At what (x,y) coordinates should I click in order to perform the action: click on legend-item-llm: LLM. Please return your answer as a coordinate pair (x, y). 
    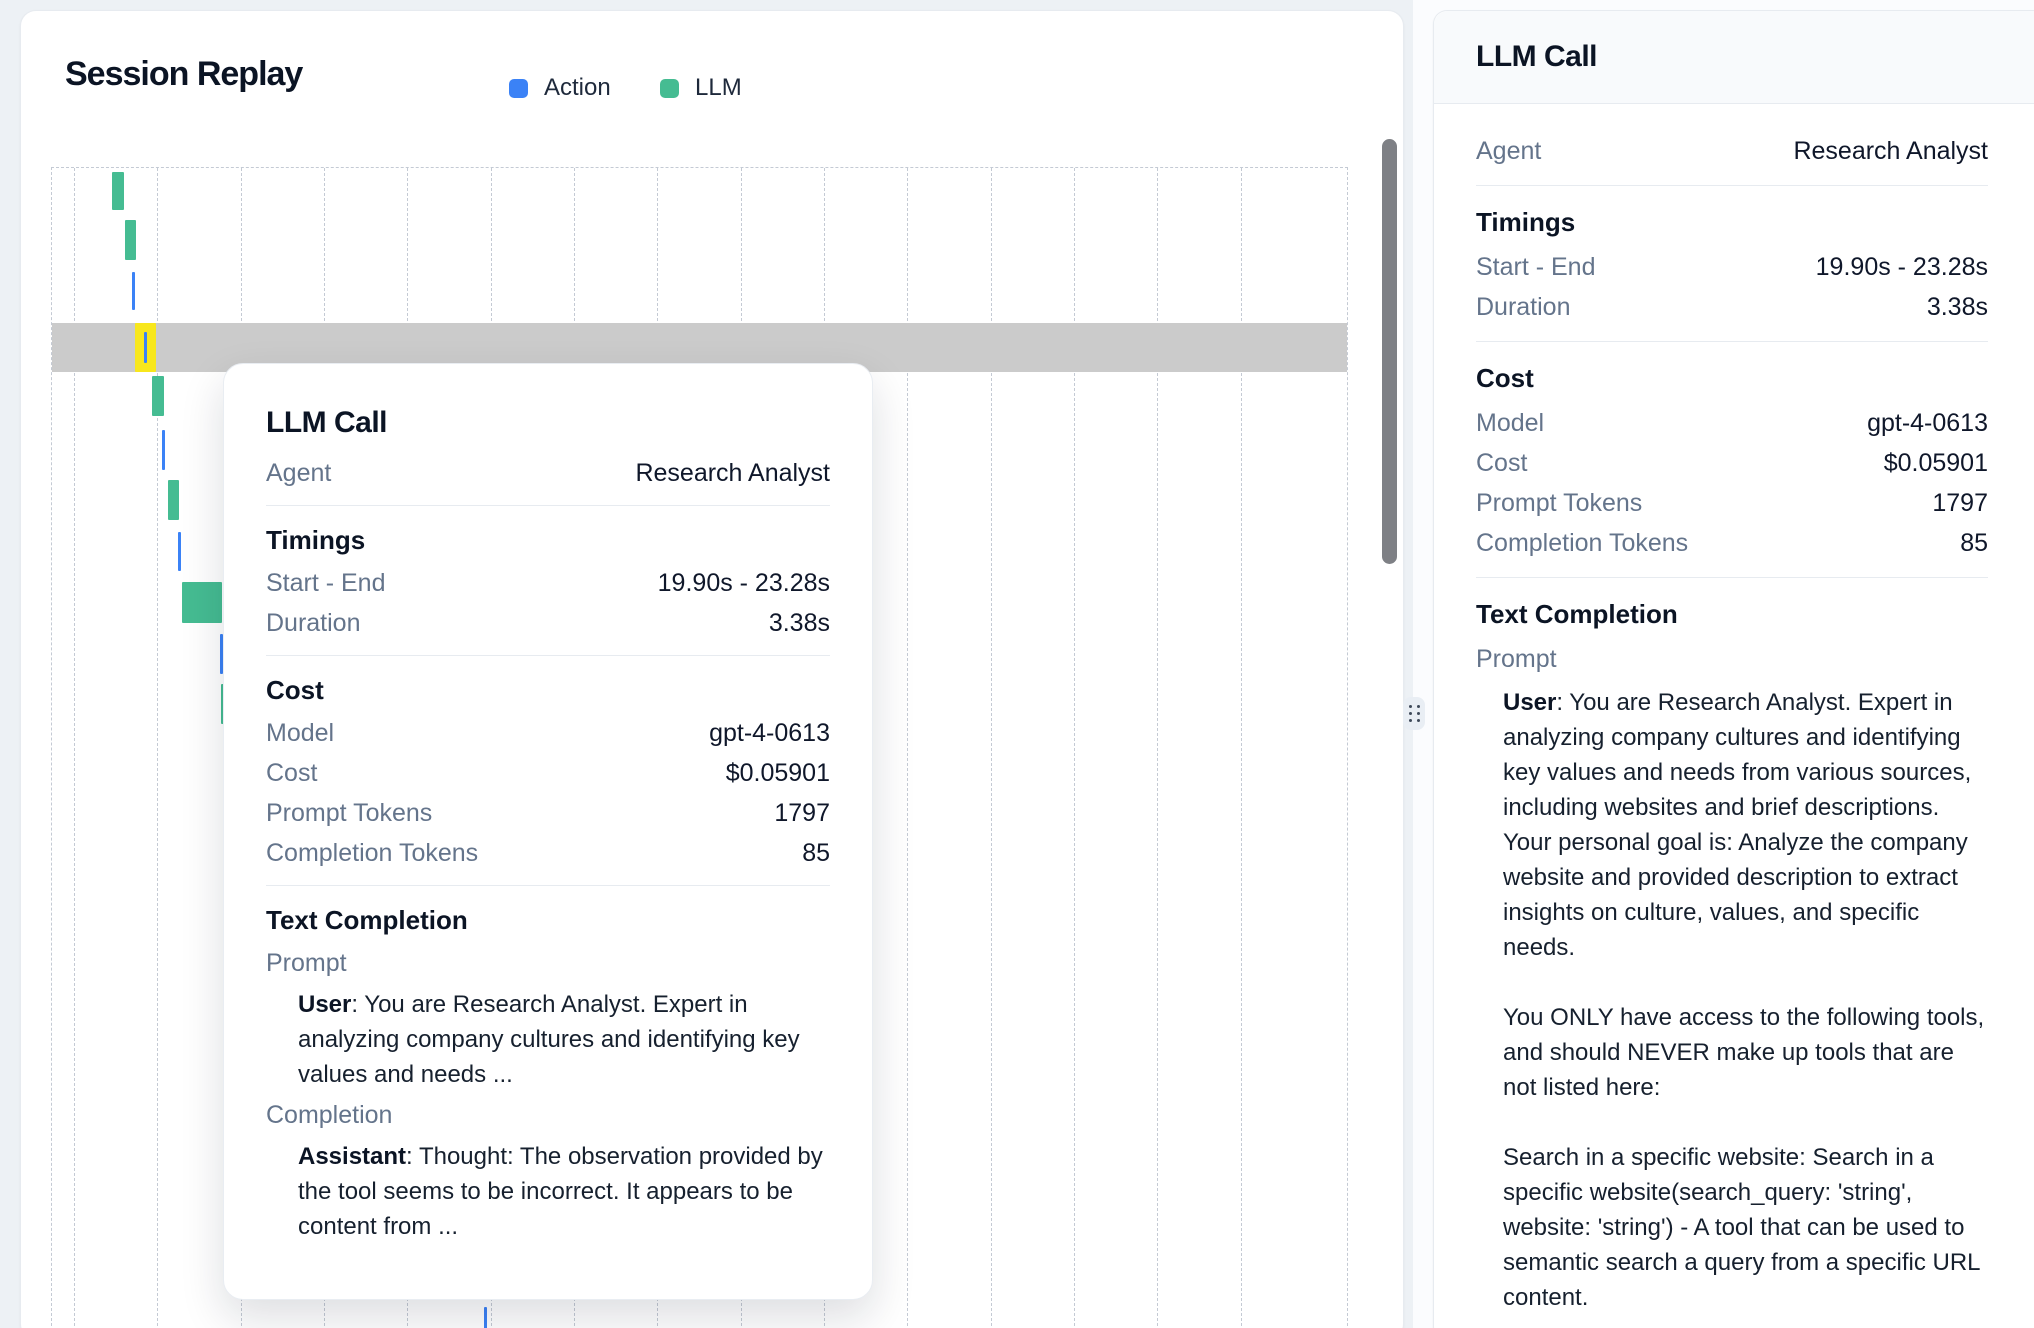
    Looking at the image, I should click on (701, 88).